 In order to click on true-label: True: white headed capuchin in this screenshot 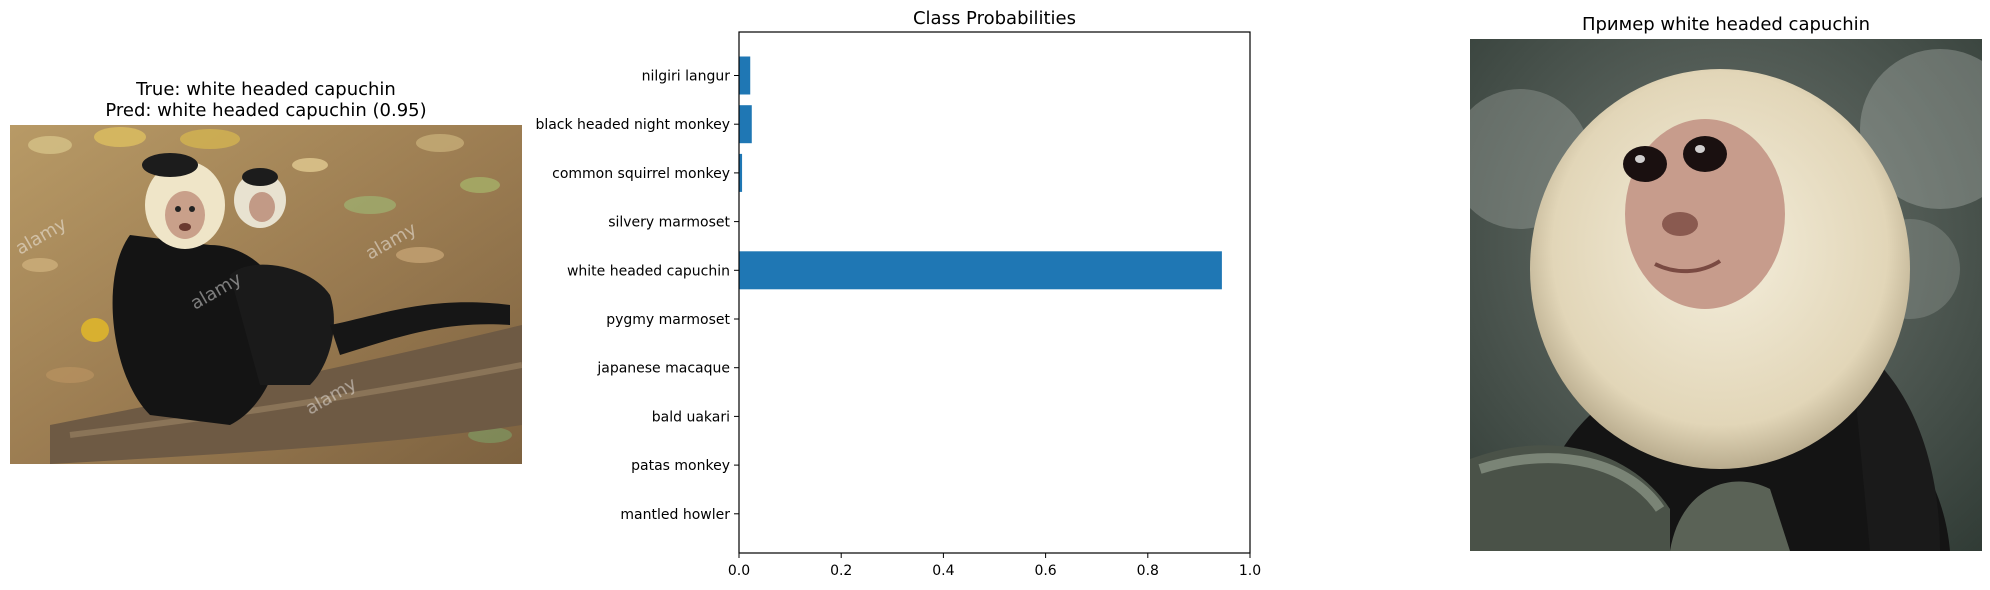, I will do `click(266, 89)`.